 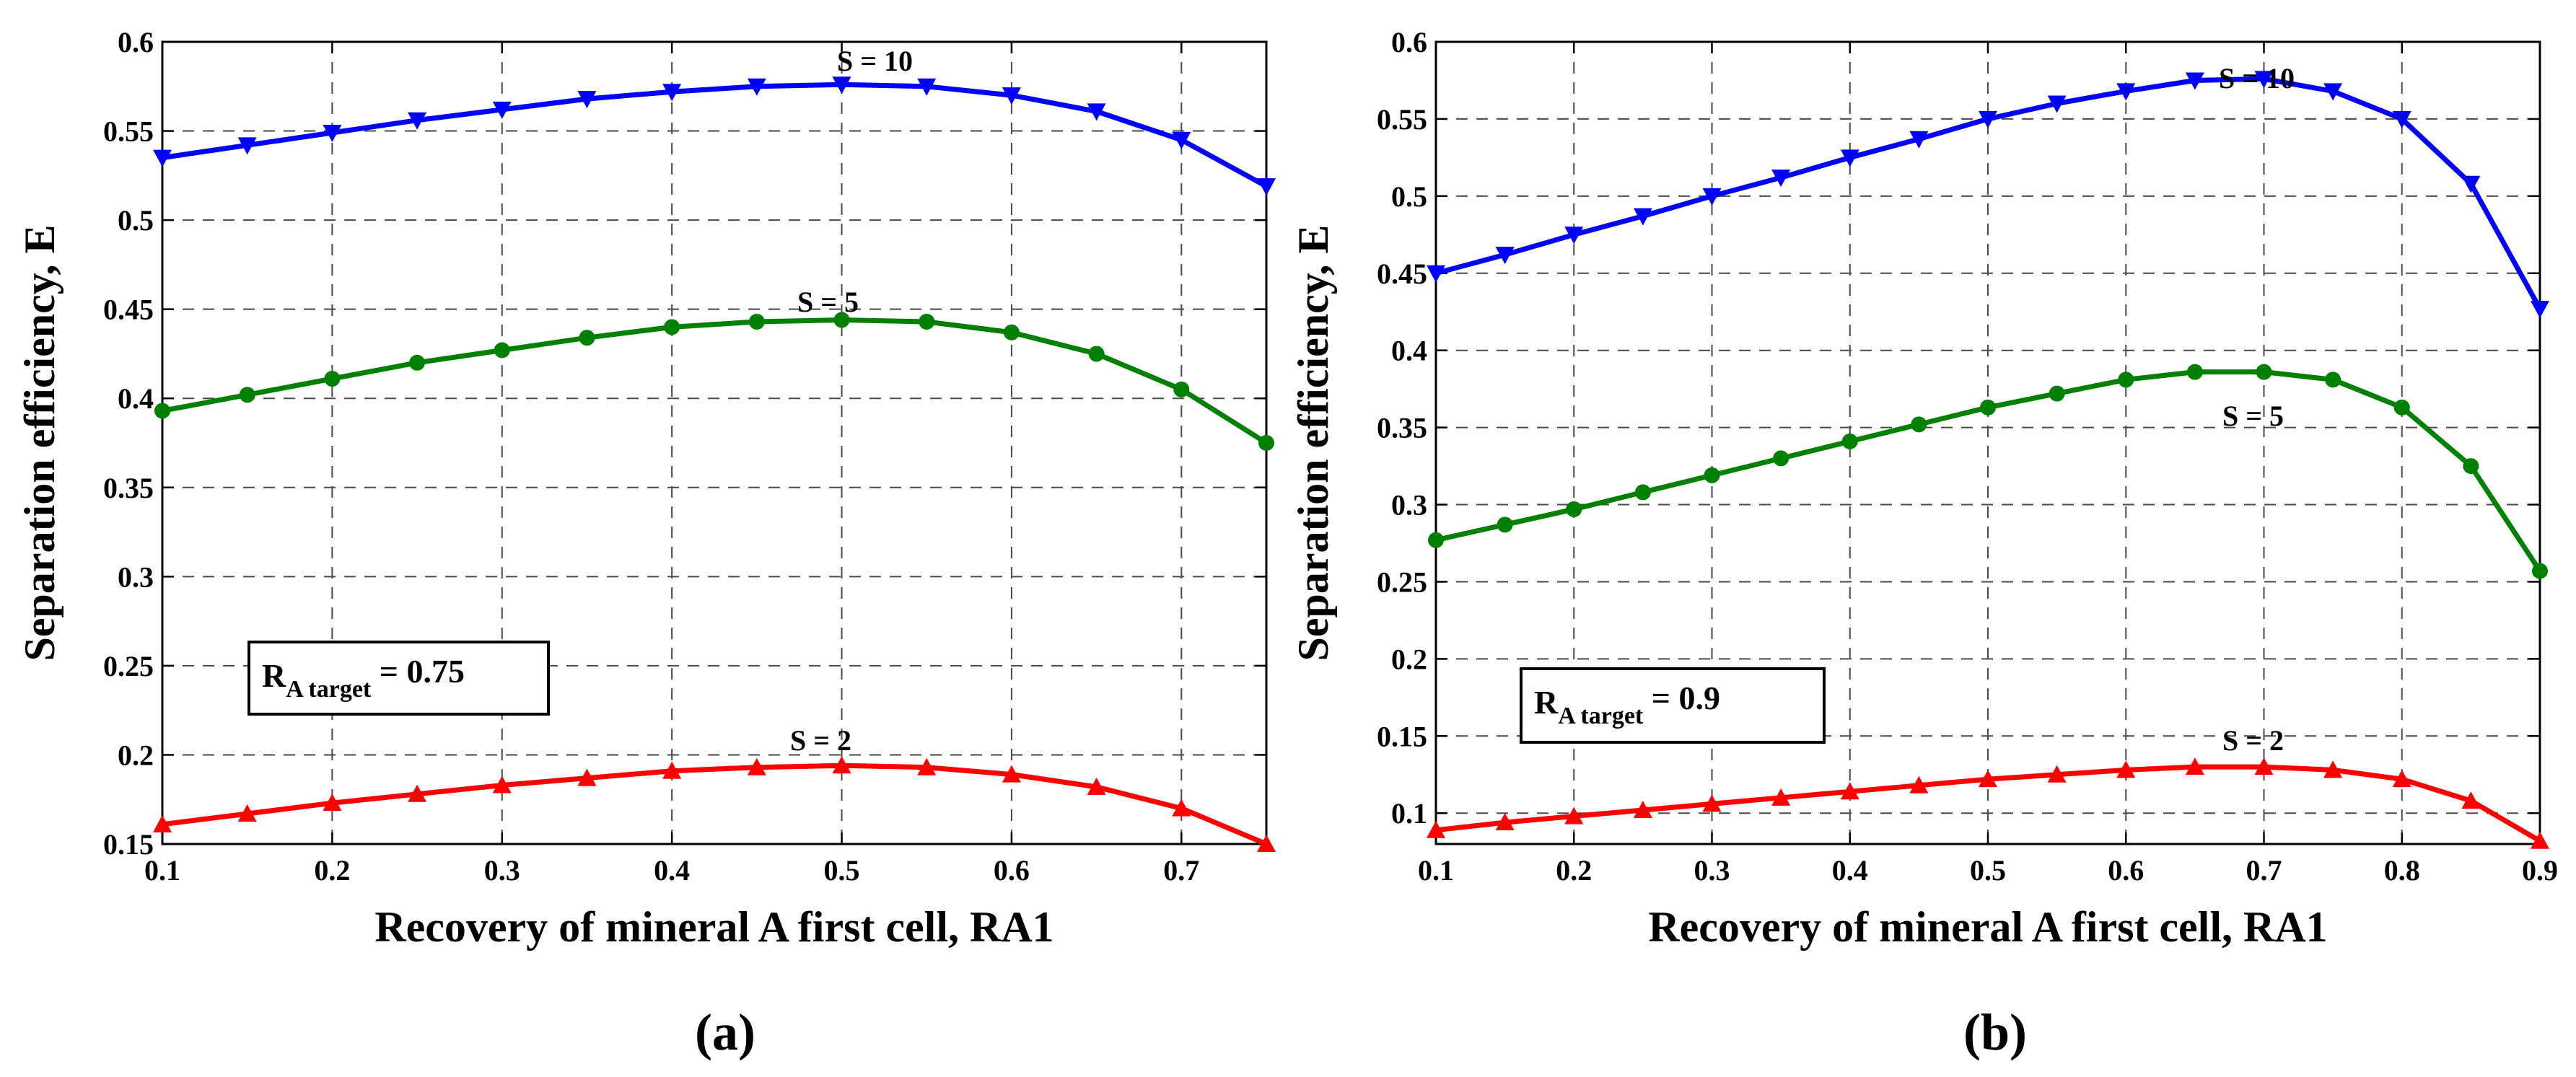 What do you see at coordinates (1402, 119) in the screenshot?
I see `y-tick-label: 0.55` at bounding box center [1402, 119].